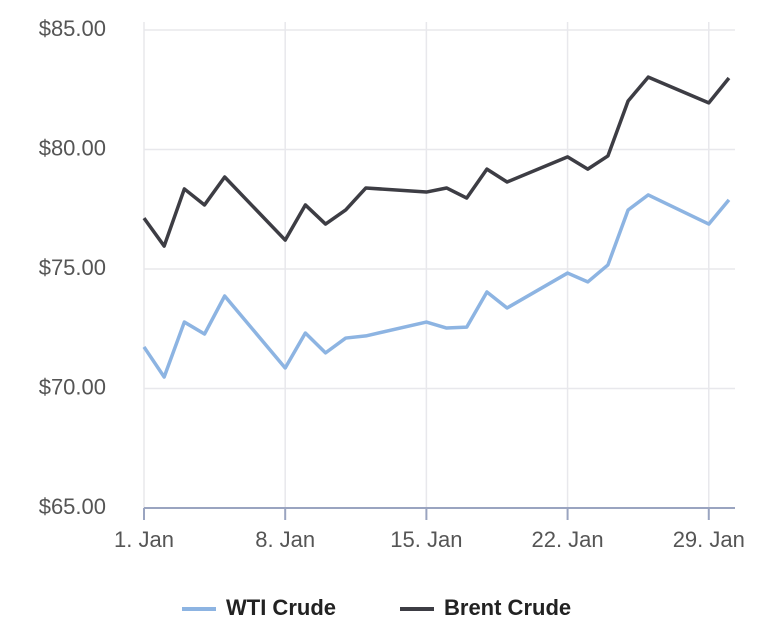 The height and width of the screenshot is (634, 764). Describe the element at coordinates (281, 607) in the screenshot. I see `legend-label: WTI Crude` at that location.